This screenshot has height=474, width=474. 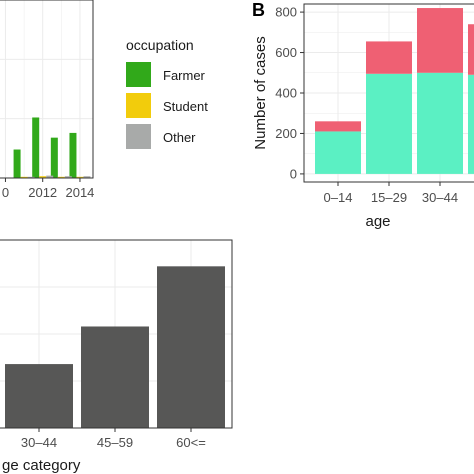 I want to click on legend-key-student, so click(x=138, y=105).